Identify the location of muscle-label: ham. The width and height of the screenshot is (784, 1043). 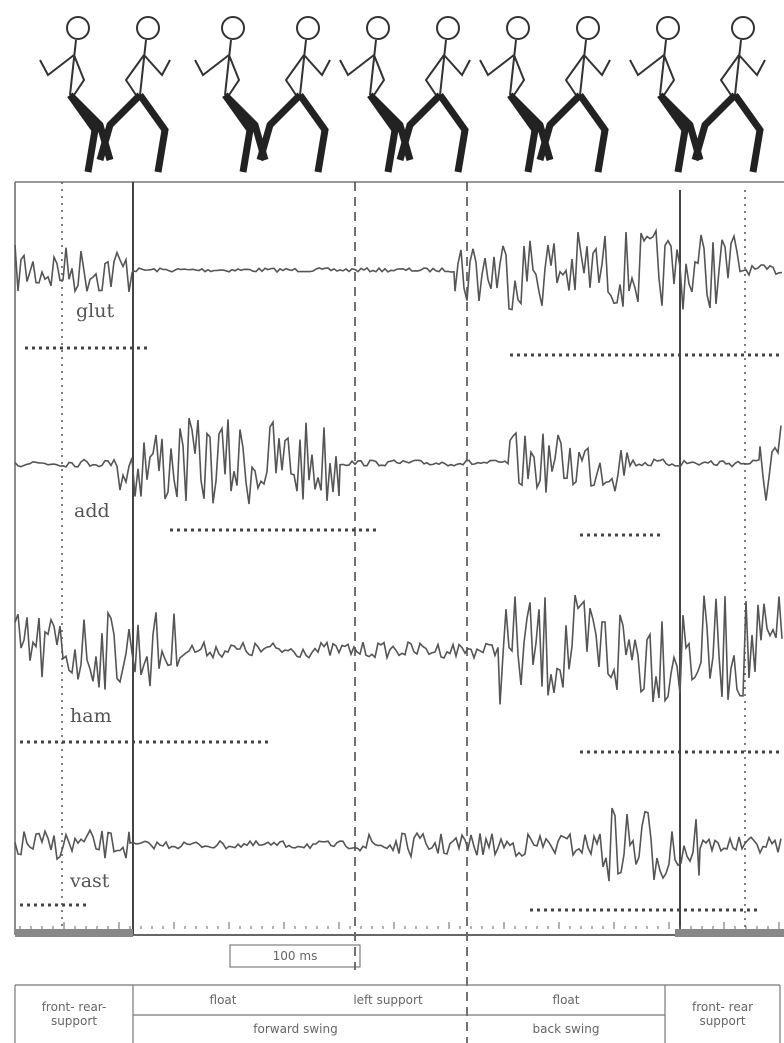
(91, 716).